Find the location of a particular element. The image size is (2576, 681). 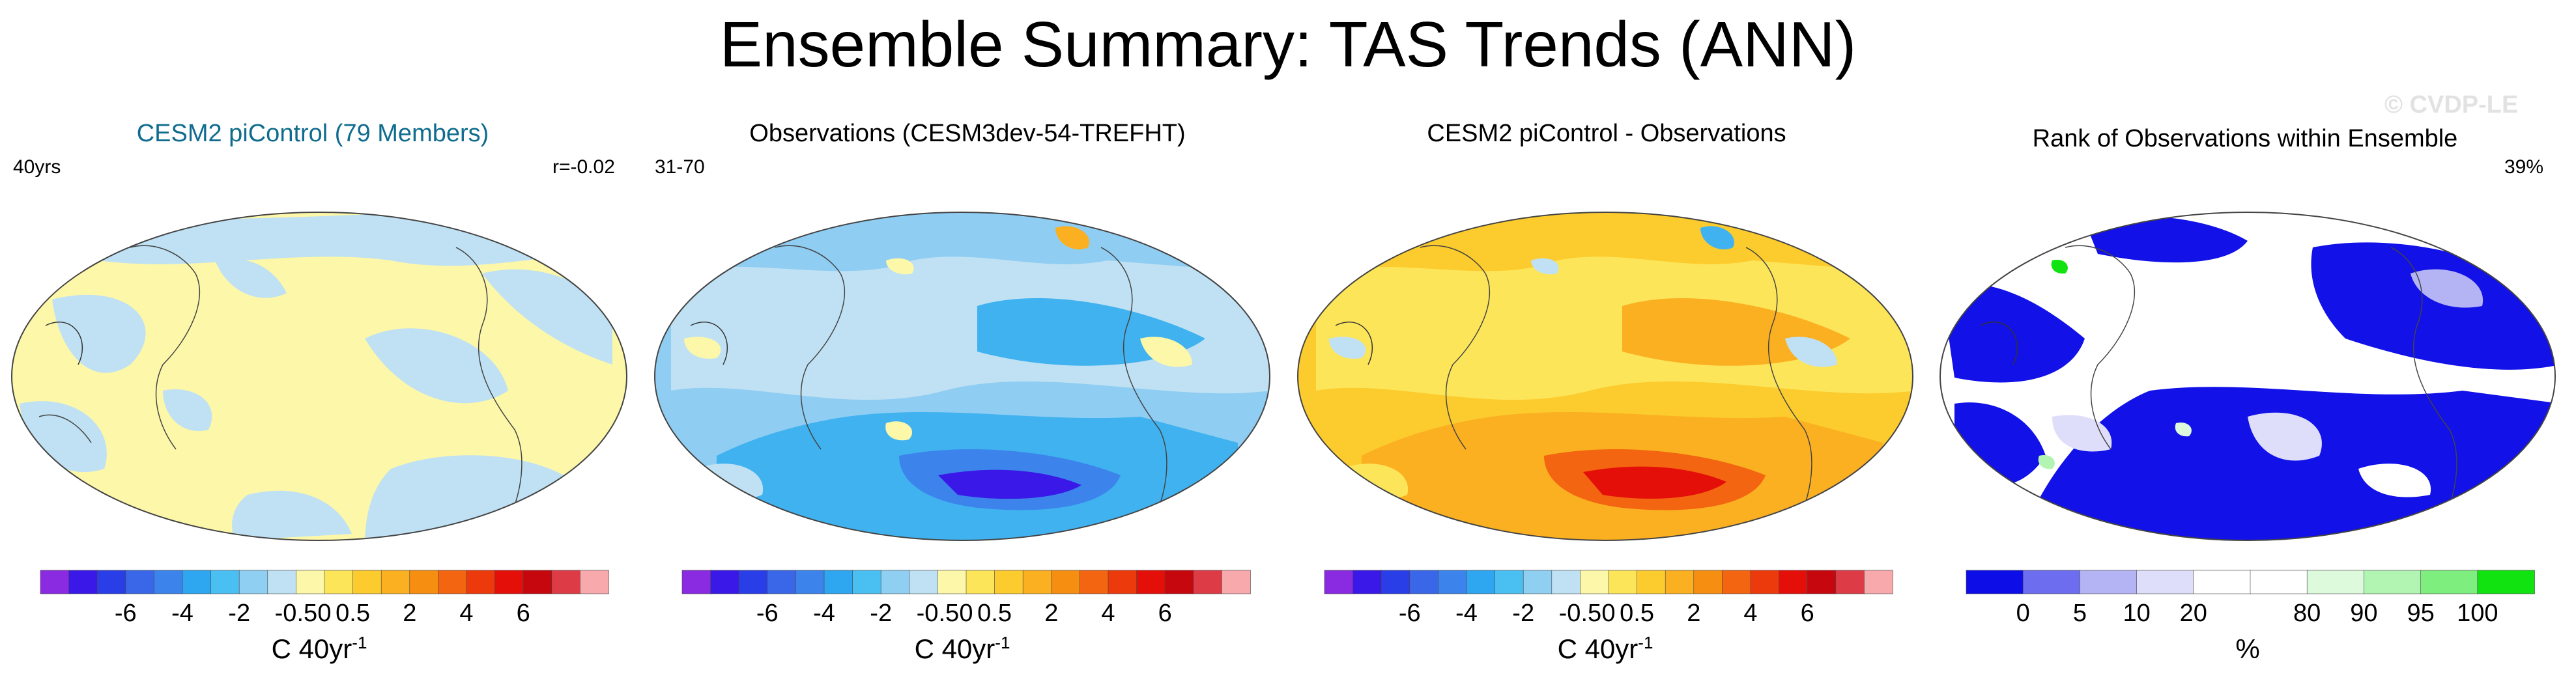

map-4-border is located at coordinates (2247, 376).